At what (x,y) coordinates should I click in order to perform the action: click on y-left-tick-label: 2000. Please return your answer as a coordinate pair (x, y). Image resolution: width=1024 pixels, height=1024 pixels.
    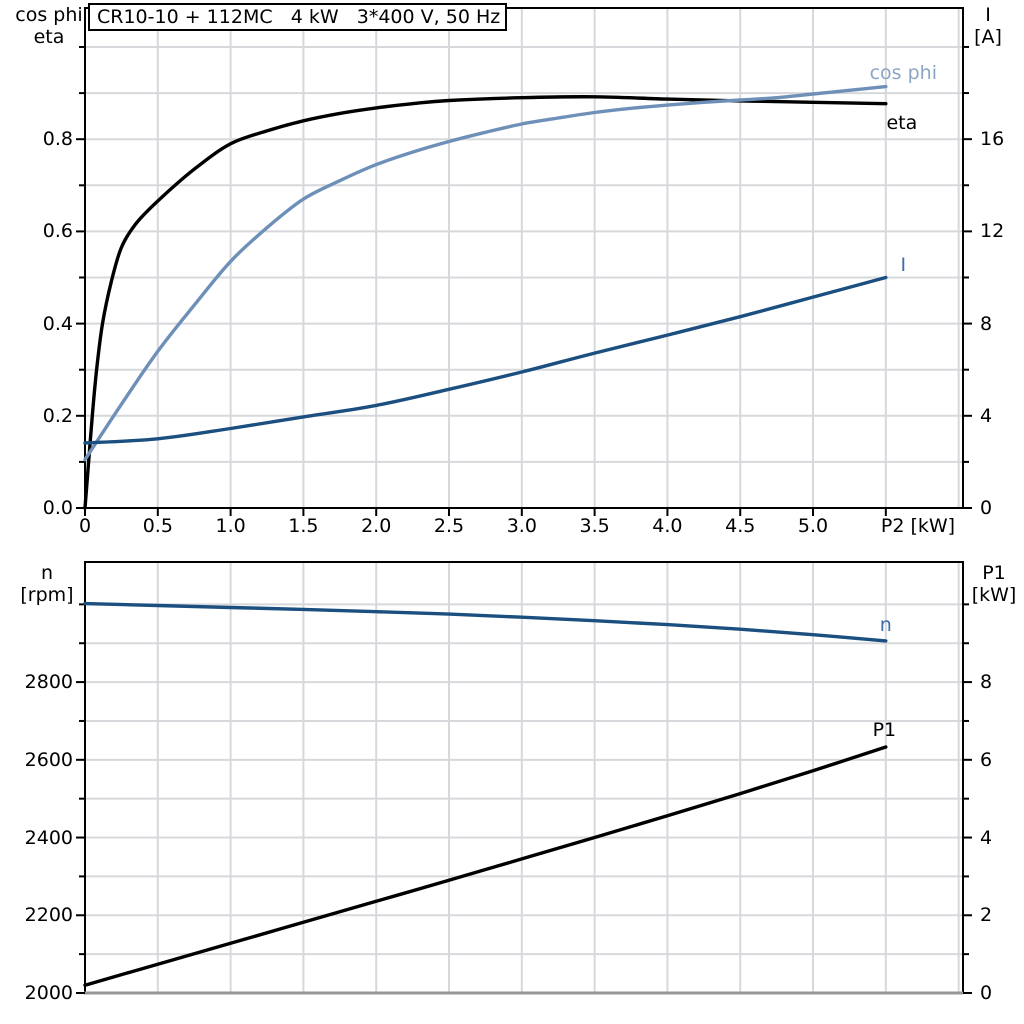
    Looking at the image, I should click on (48, 993).